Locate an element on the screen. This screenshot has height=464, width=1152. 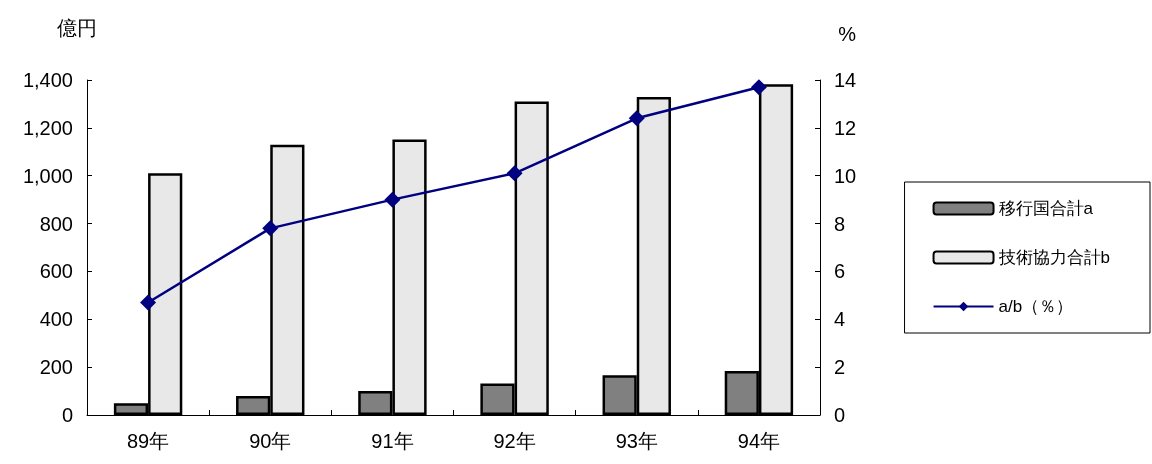
x-tick-label: 89年 is located at coordinates (148, 441).